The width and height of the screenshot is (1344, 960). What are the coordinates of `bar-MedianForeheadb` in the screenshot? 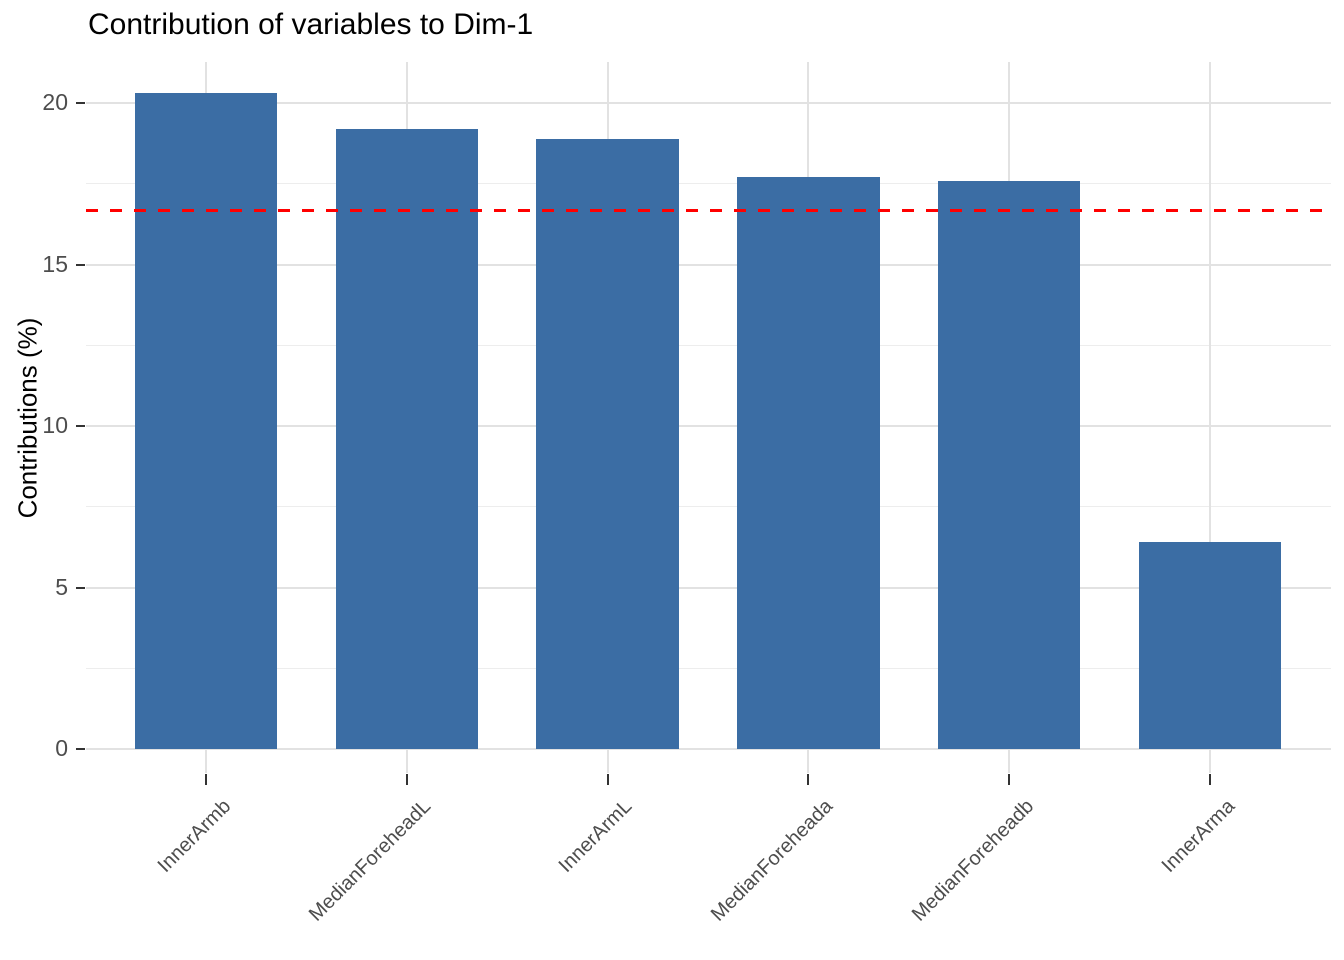 It's located at (1009, 465).